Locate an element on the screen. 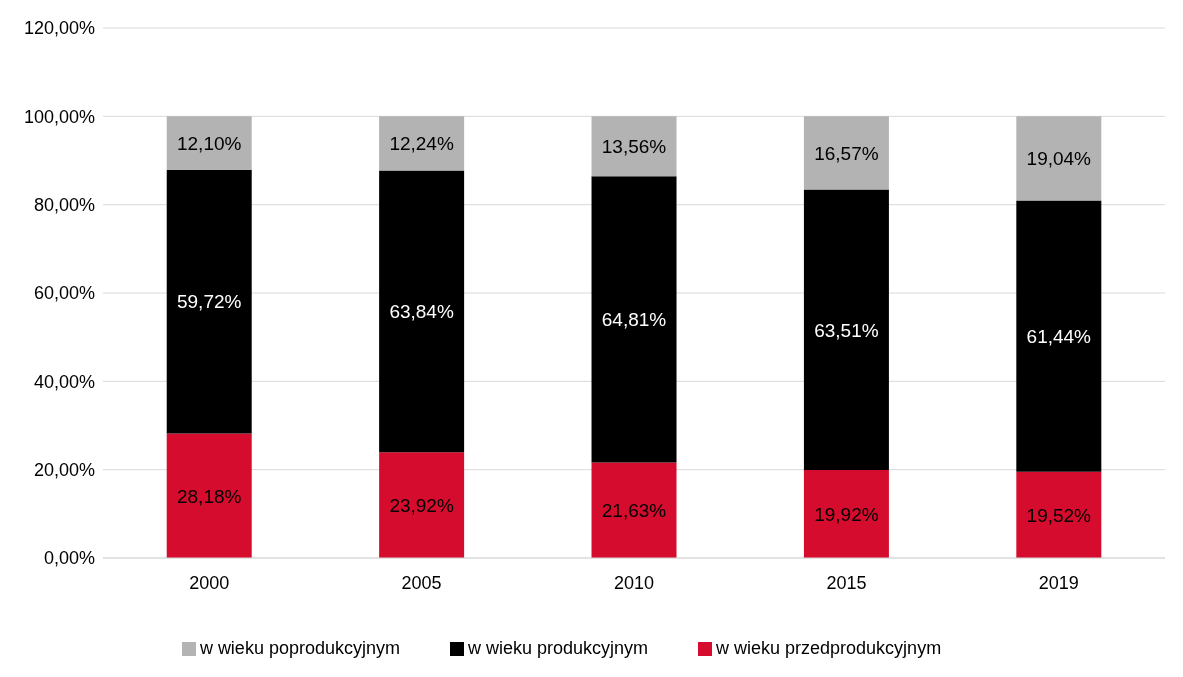 This screenshot has width=1183, height=677. y-tick-label: 80,00% is located at coordinates (64, 205).